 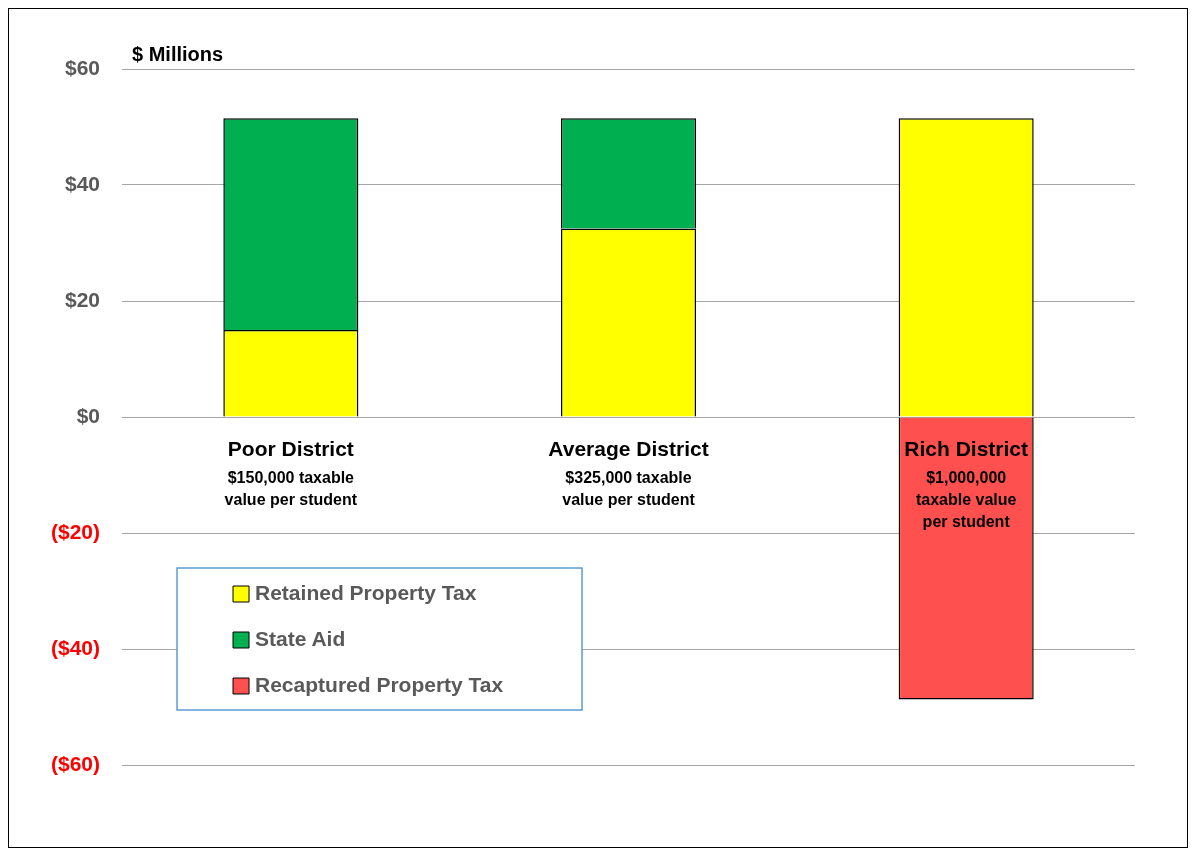 I want to click on annotation: $150,000 taxable value per student, so click(x=291, y=489).